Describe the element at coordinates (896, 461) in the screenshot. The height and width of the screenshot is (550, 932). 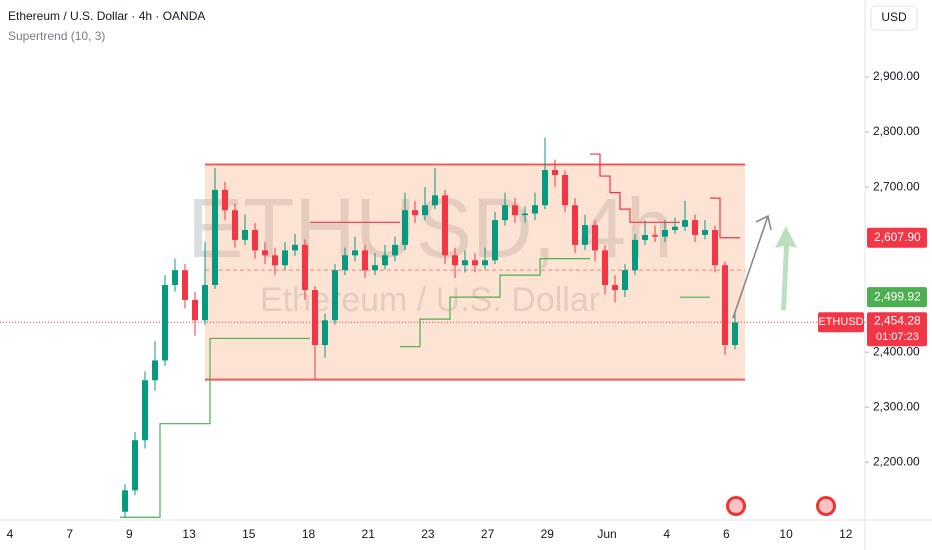
I see `y-tick-label: 2,200.00` at that location.